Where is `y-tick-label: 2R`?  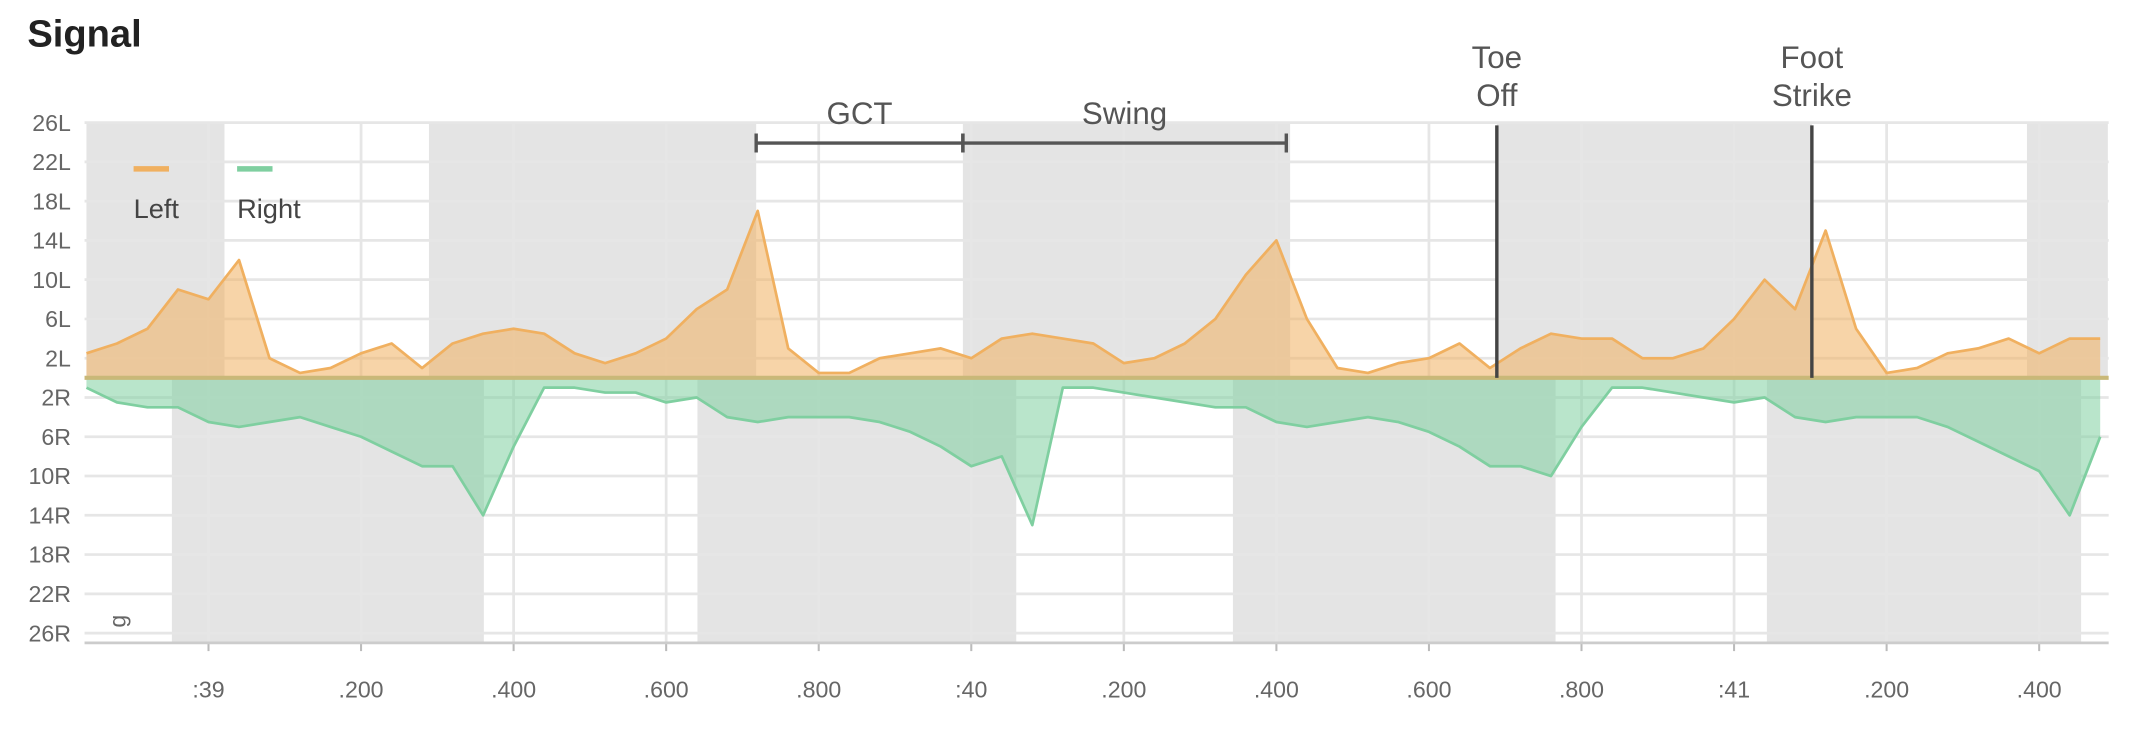
y-tick-label: 2R is located at coordinates (56, 398).